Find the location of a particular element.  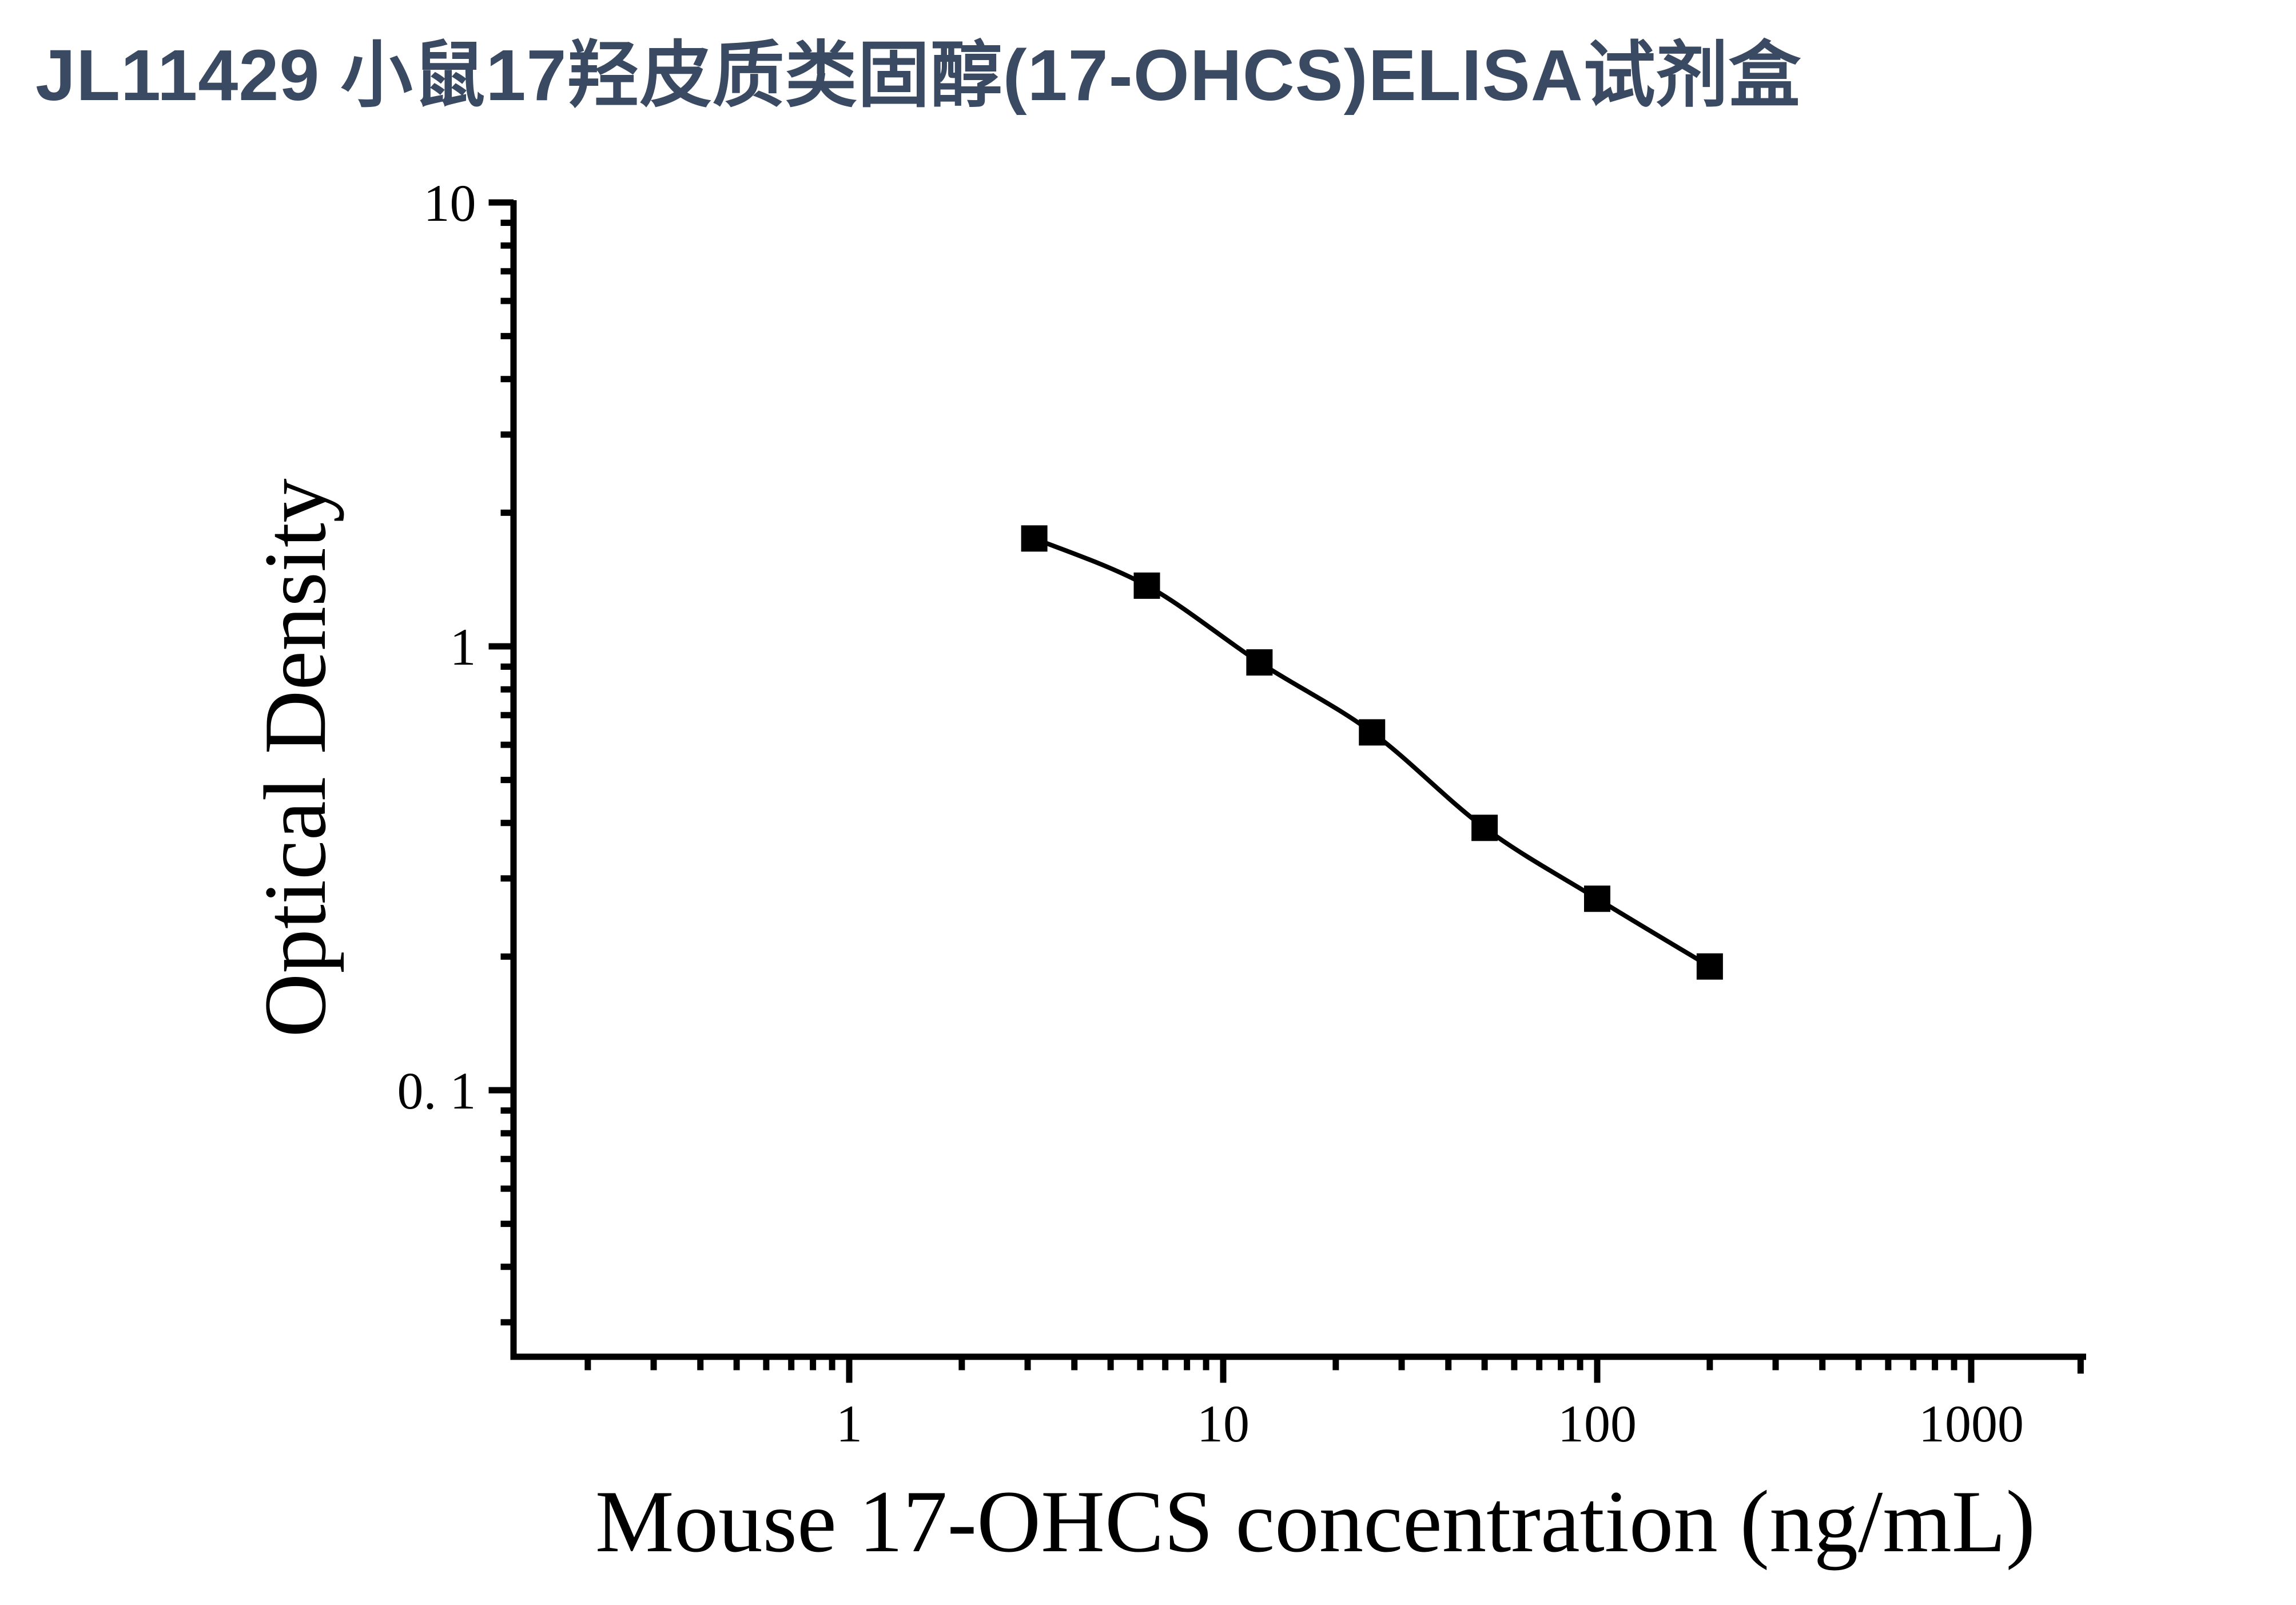

x-axis-title: Mouse 17-OHCS concentration (ng/mL) is located at coordinates (1315, 1521).